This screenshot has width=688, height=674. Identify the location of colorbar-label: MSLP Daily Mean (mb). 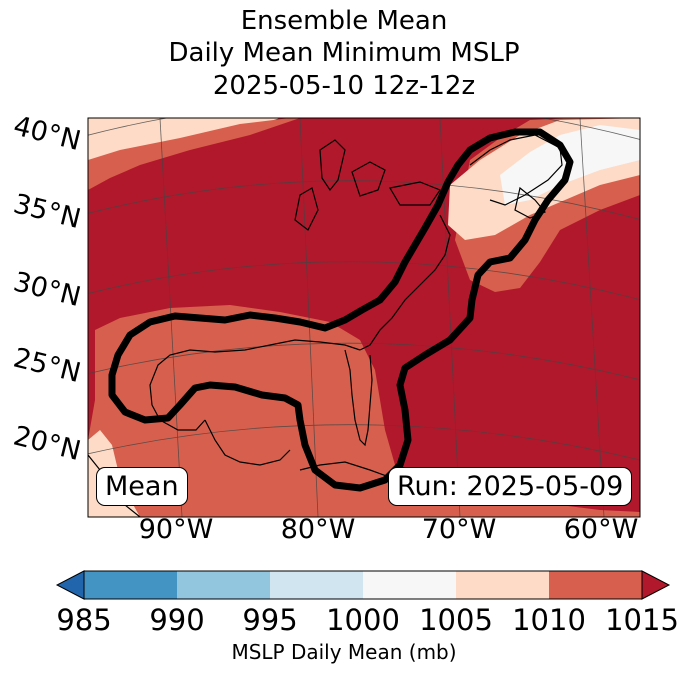
(344, 652).